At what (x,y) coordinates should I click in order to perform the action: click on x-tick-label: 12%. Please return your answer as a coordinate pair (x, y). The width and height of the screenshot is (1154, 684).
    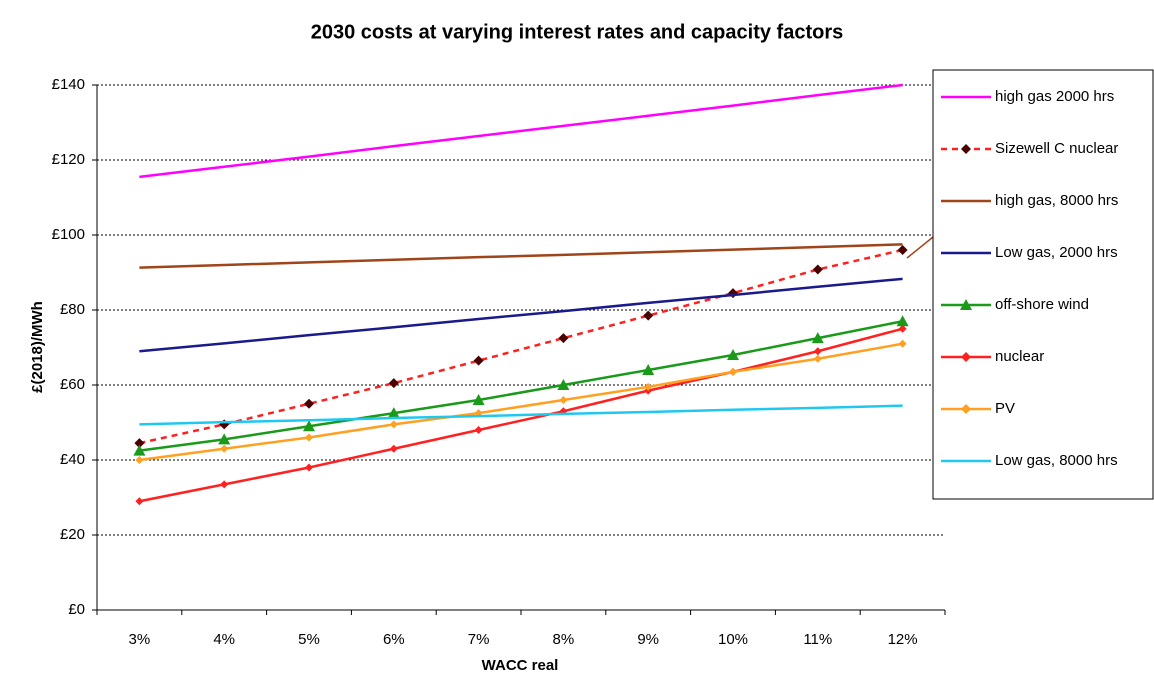
    Looking at the image, I should click on (903, 639).